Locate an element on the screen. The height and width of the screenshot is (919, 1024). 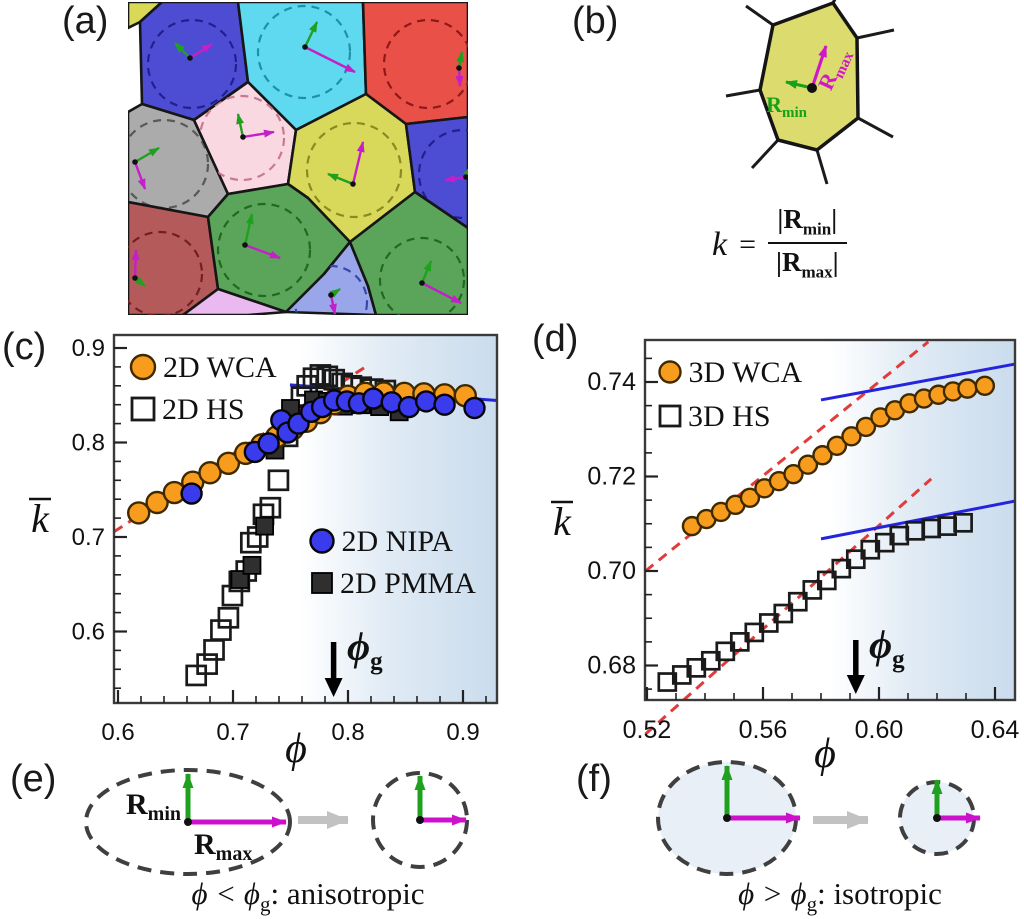
center-dot is located at coordinates (727, 818).